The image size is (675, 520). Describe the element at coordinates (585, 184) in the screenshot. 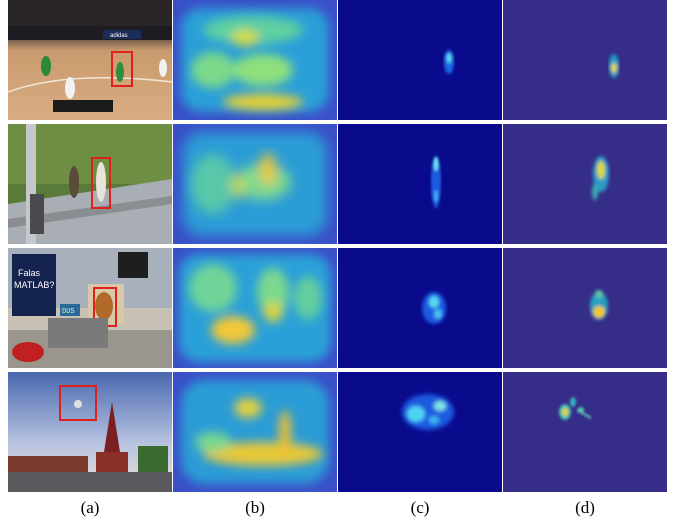

I see `saliency-map-d-pedestrian` at that location.